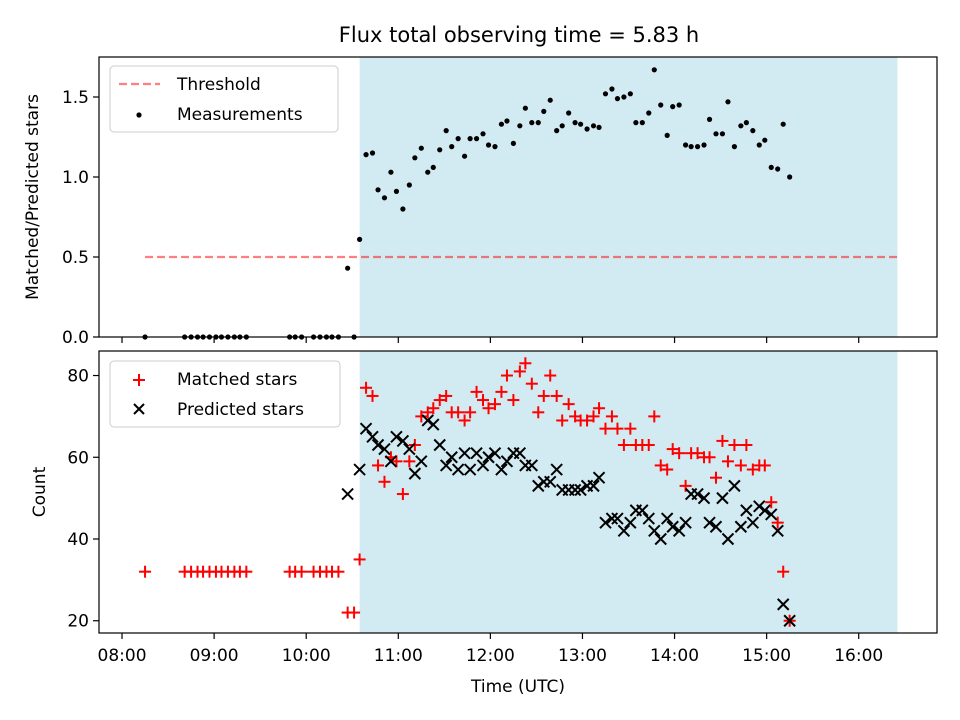 This screenshot has height=720, width=960. What do you see at coordinates (78, 540) in the screenshot?
I see `bottom-ytick-label: 40` at bounding box center [78, 540].